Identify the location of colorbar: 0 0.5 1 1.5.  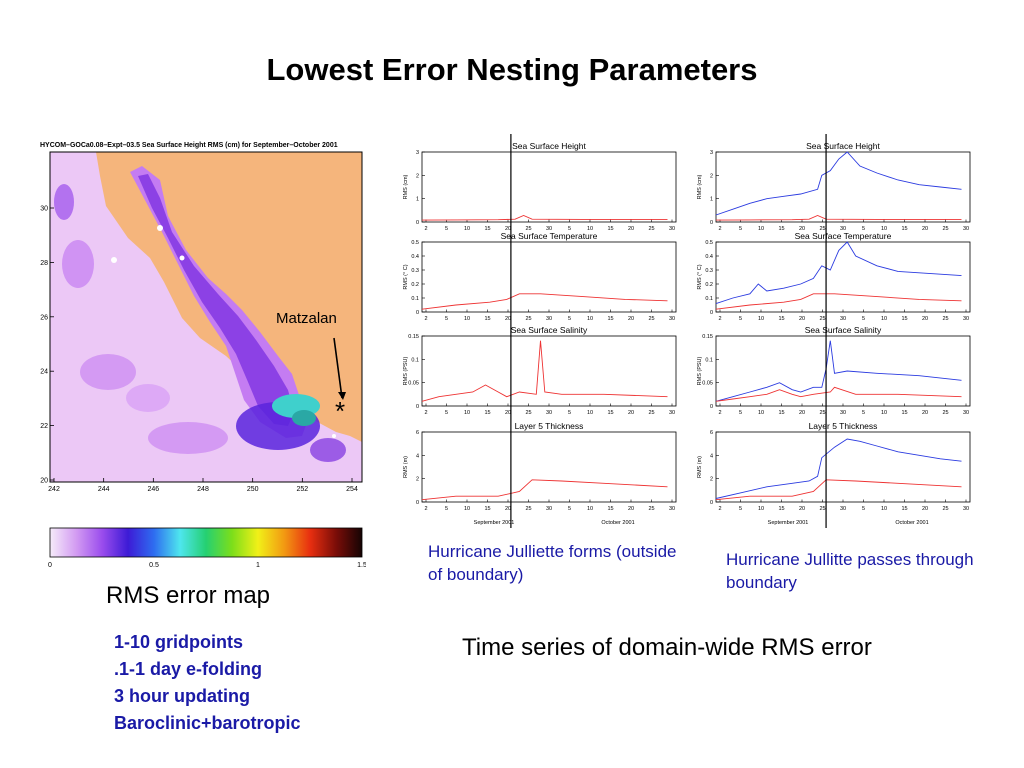
(207, 548).